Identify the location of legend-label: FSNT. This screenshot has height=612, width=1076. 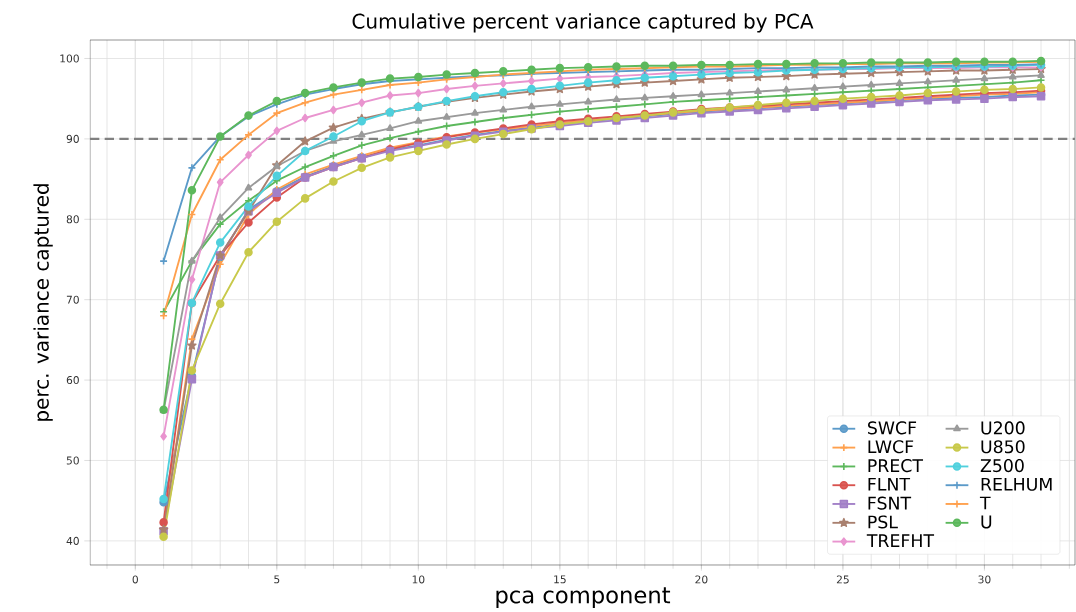
(890, 503).